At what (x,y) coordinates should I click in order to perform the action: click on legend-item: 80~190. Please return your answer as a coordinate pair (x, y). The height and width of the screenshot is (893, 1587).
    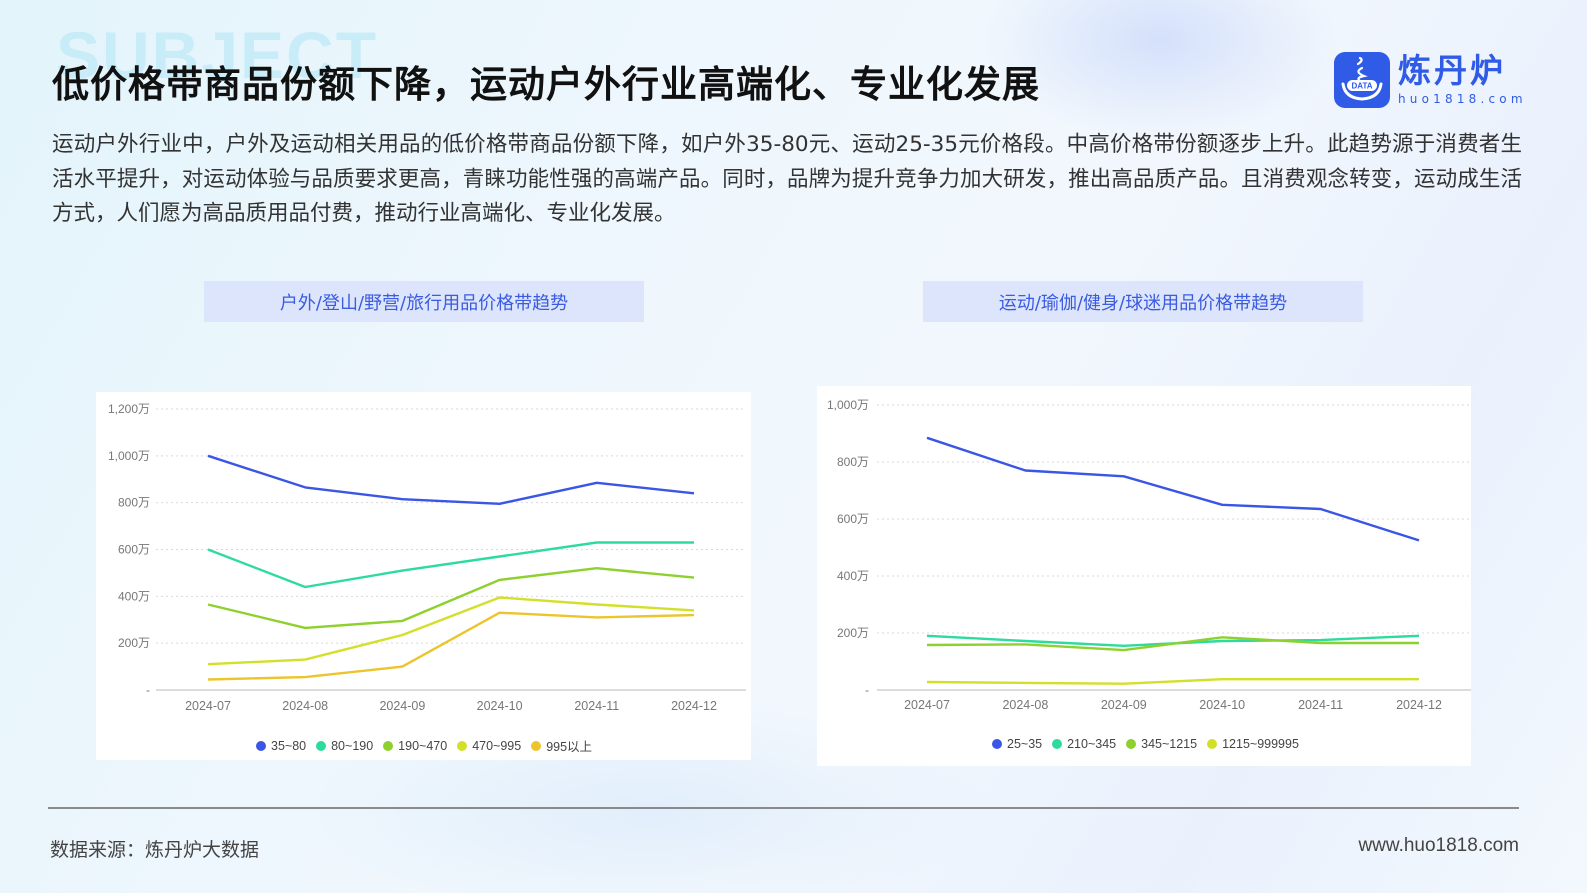
    Looking at the image, I should click on (344, 746).